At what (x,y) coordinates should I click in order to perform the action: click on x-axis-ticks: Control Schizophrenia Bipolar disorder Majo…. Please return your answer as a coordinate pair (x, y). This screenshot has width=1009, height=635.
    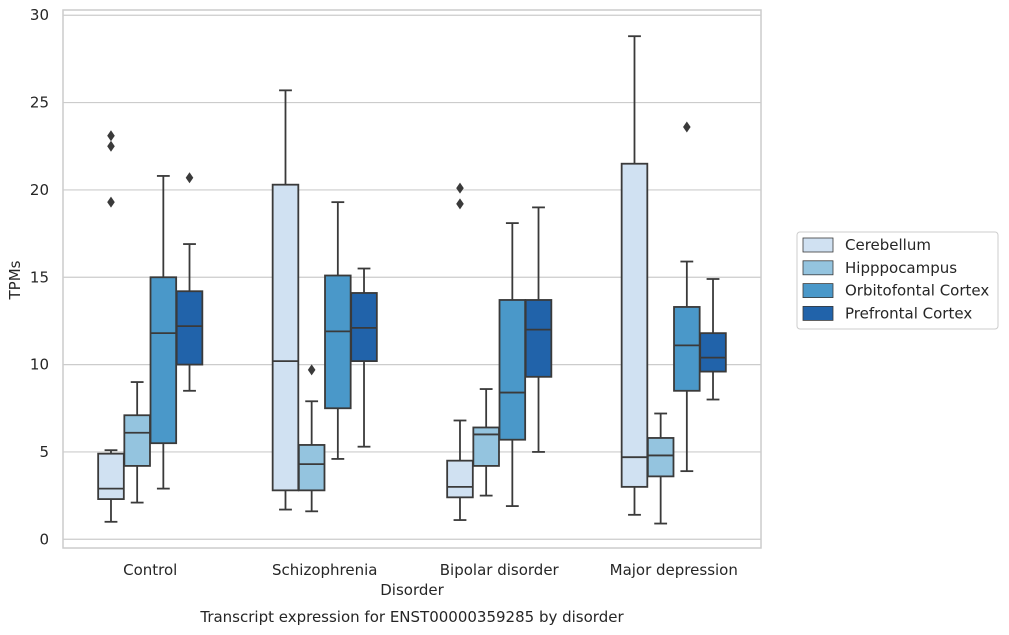
    Looking at the image, I should click on (430, 570).